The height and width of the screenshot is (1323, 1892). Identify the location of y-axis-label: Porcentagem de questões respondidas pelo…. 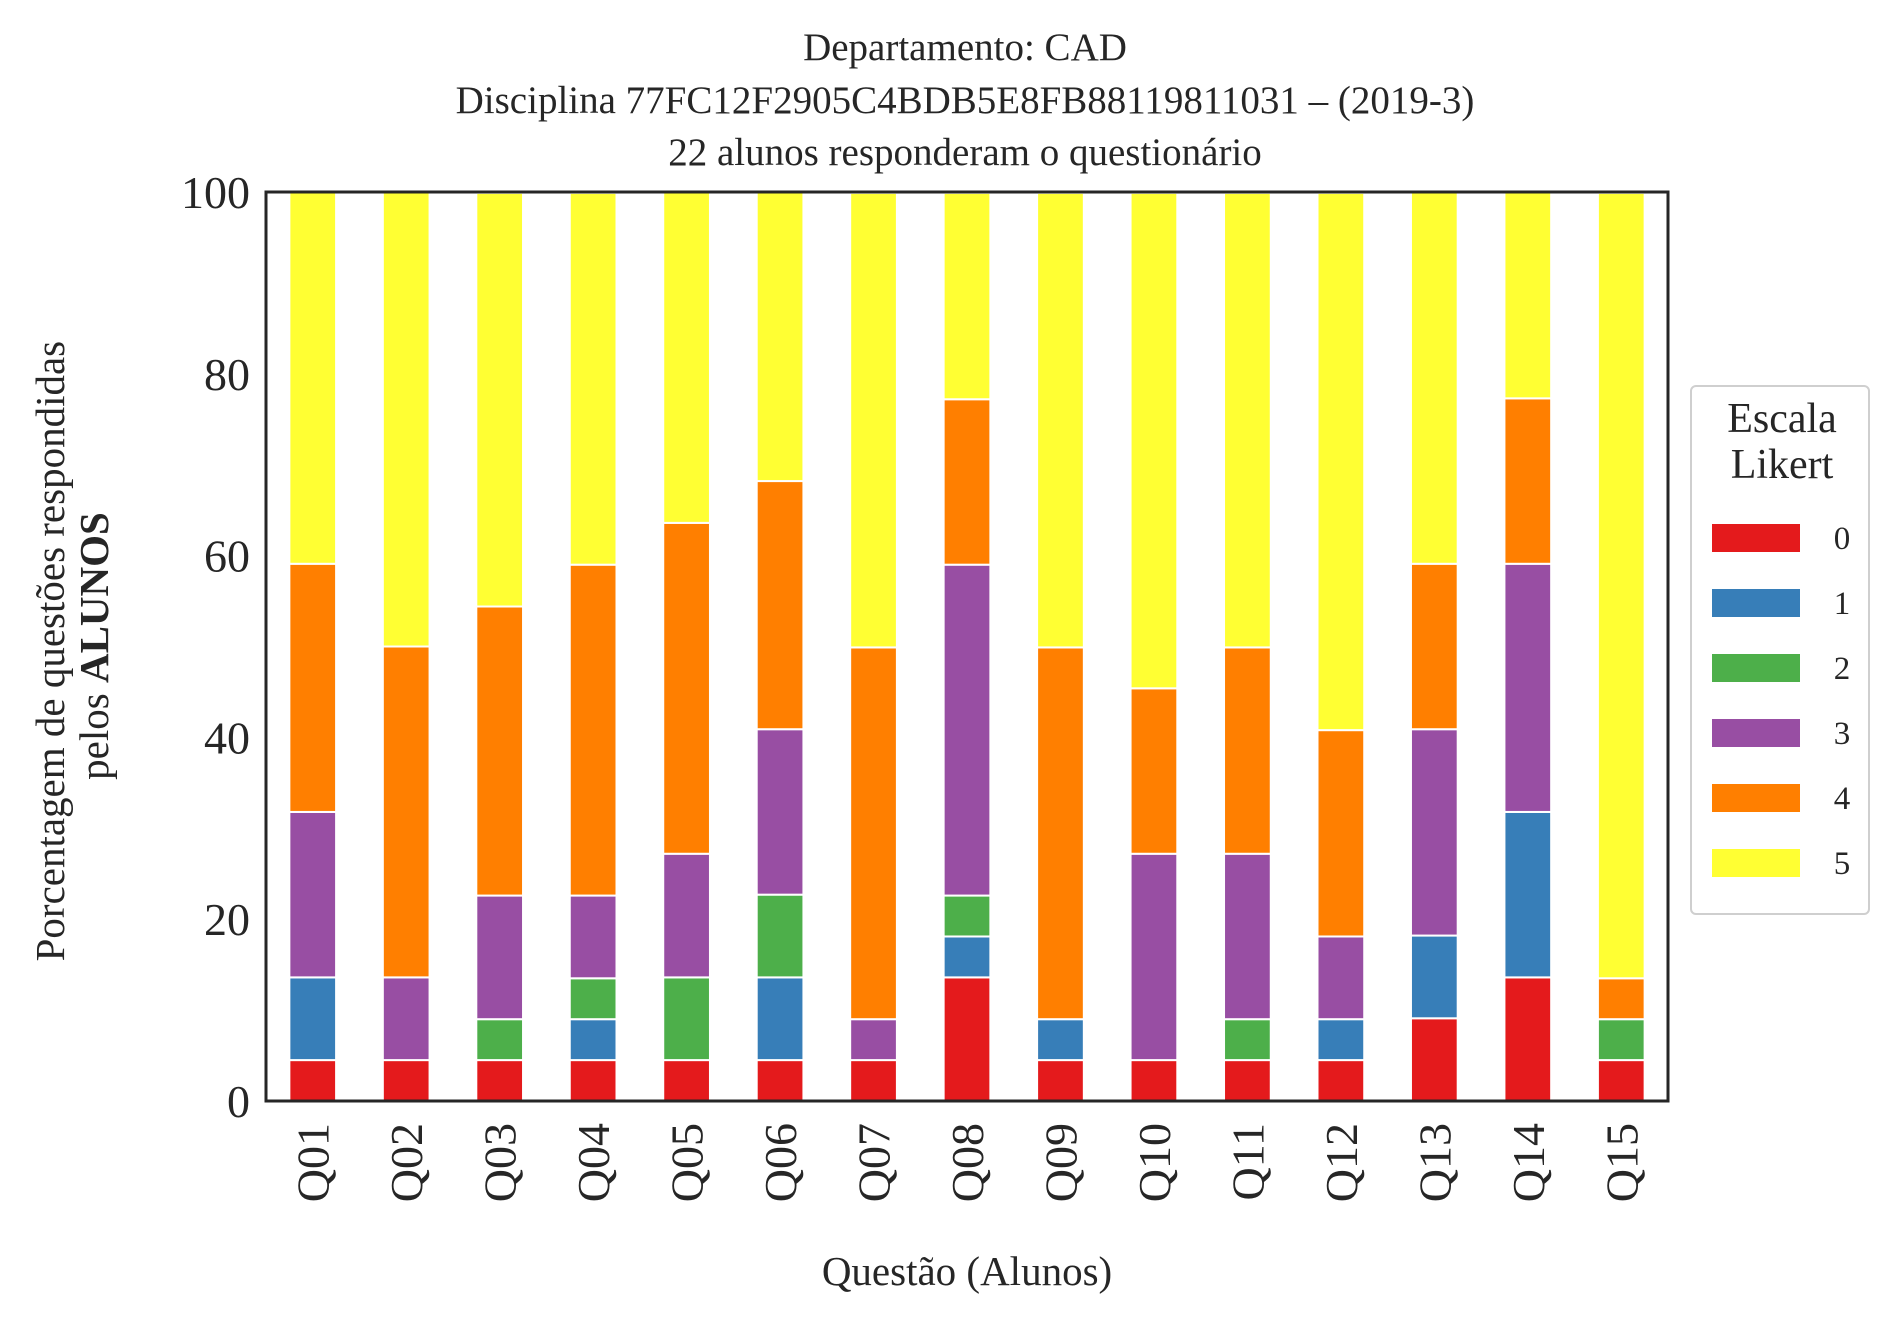
(72, 646).